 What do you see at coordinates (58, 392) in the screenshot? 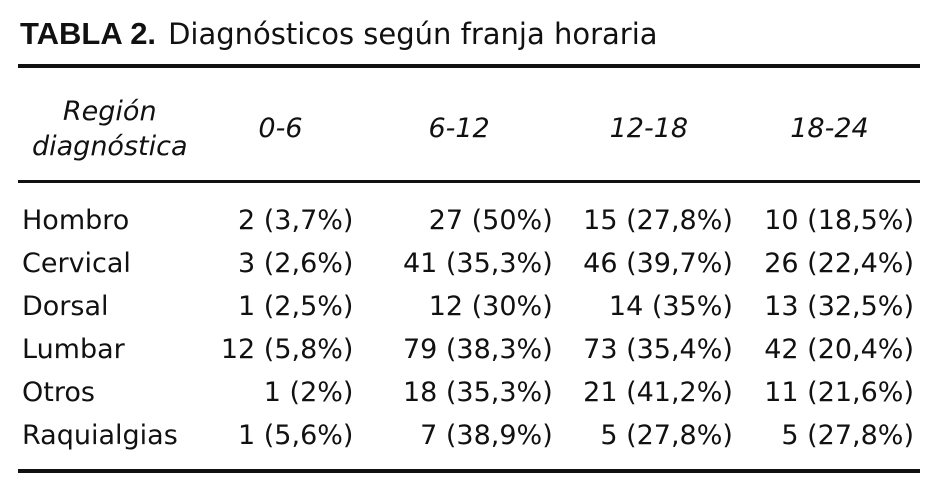
I see `row-label: Otros` at bounding box center [58, 392].